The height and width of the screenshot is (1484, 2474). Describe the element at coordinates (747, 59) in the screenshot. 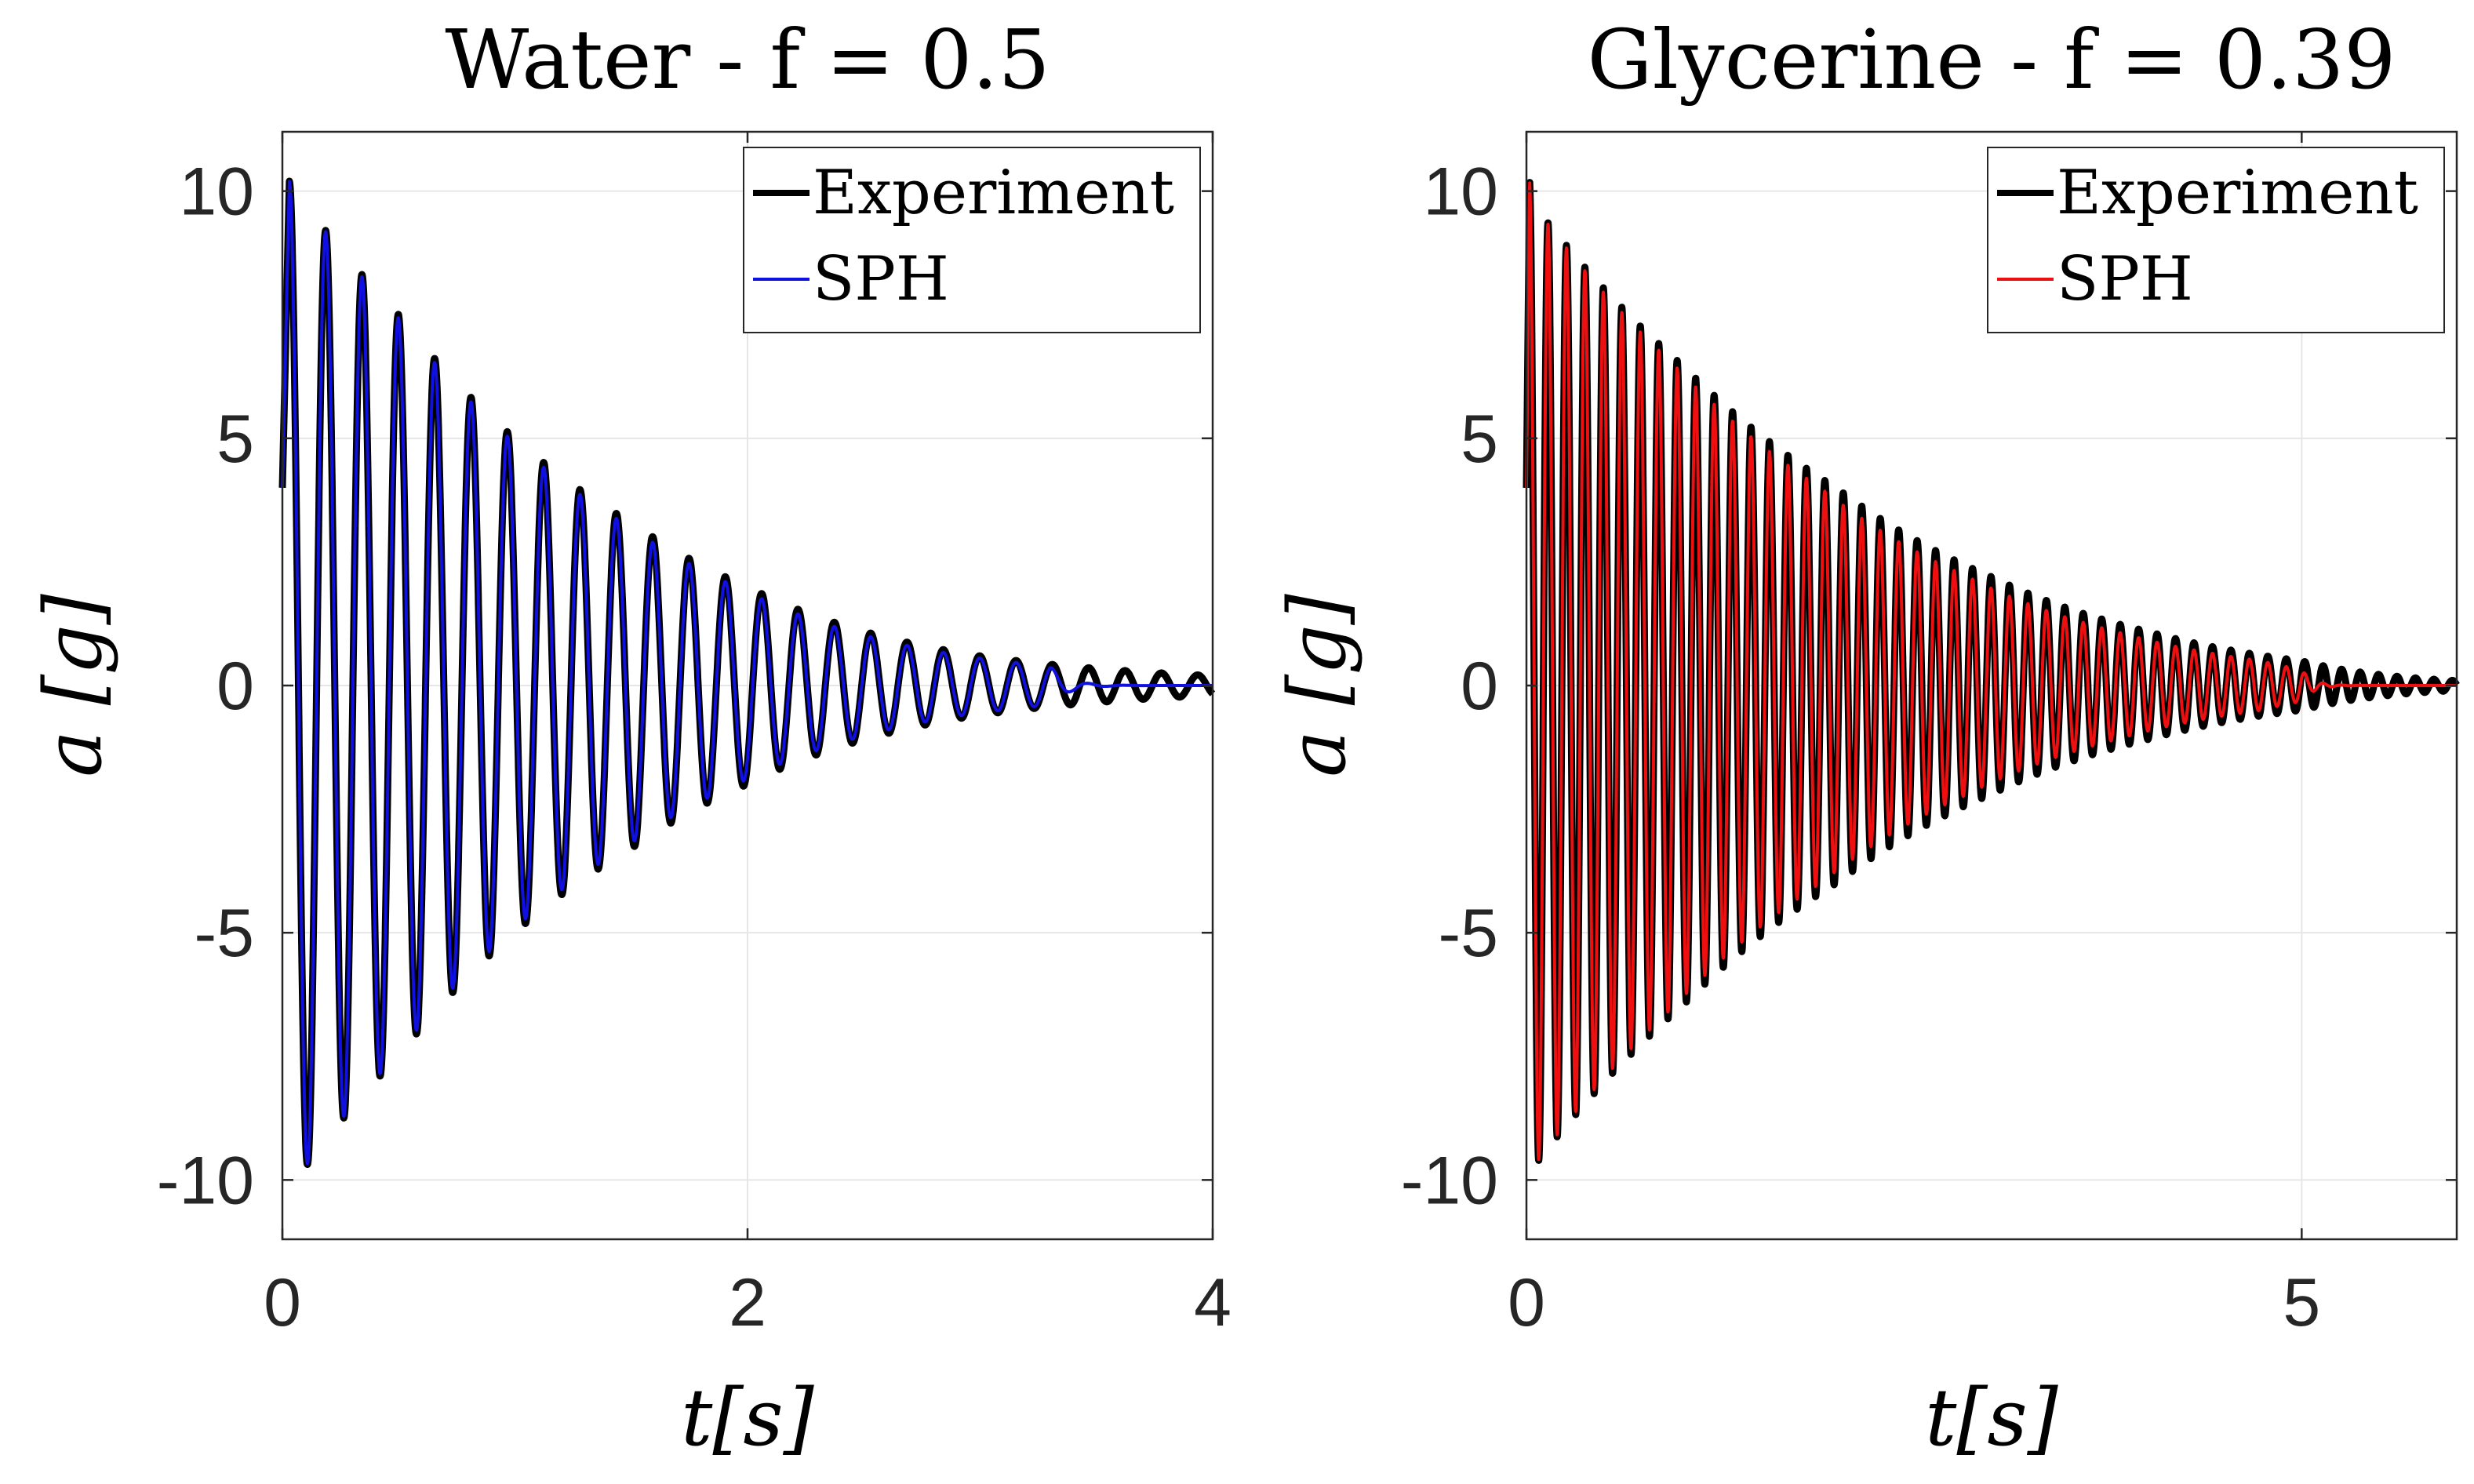

I see `chart-title: Water - f = 0.5` at that location.